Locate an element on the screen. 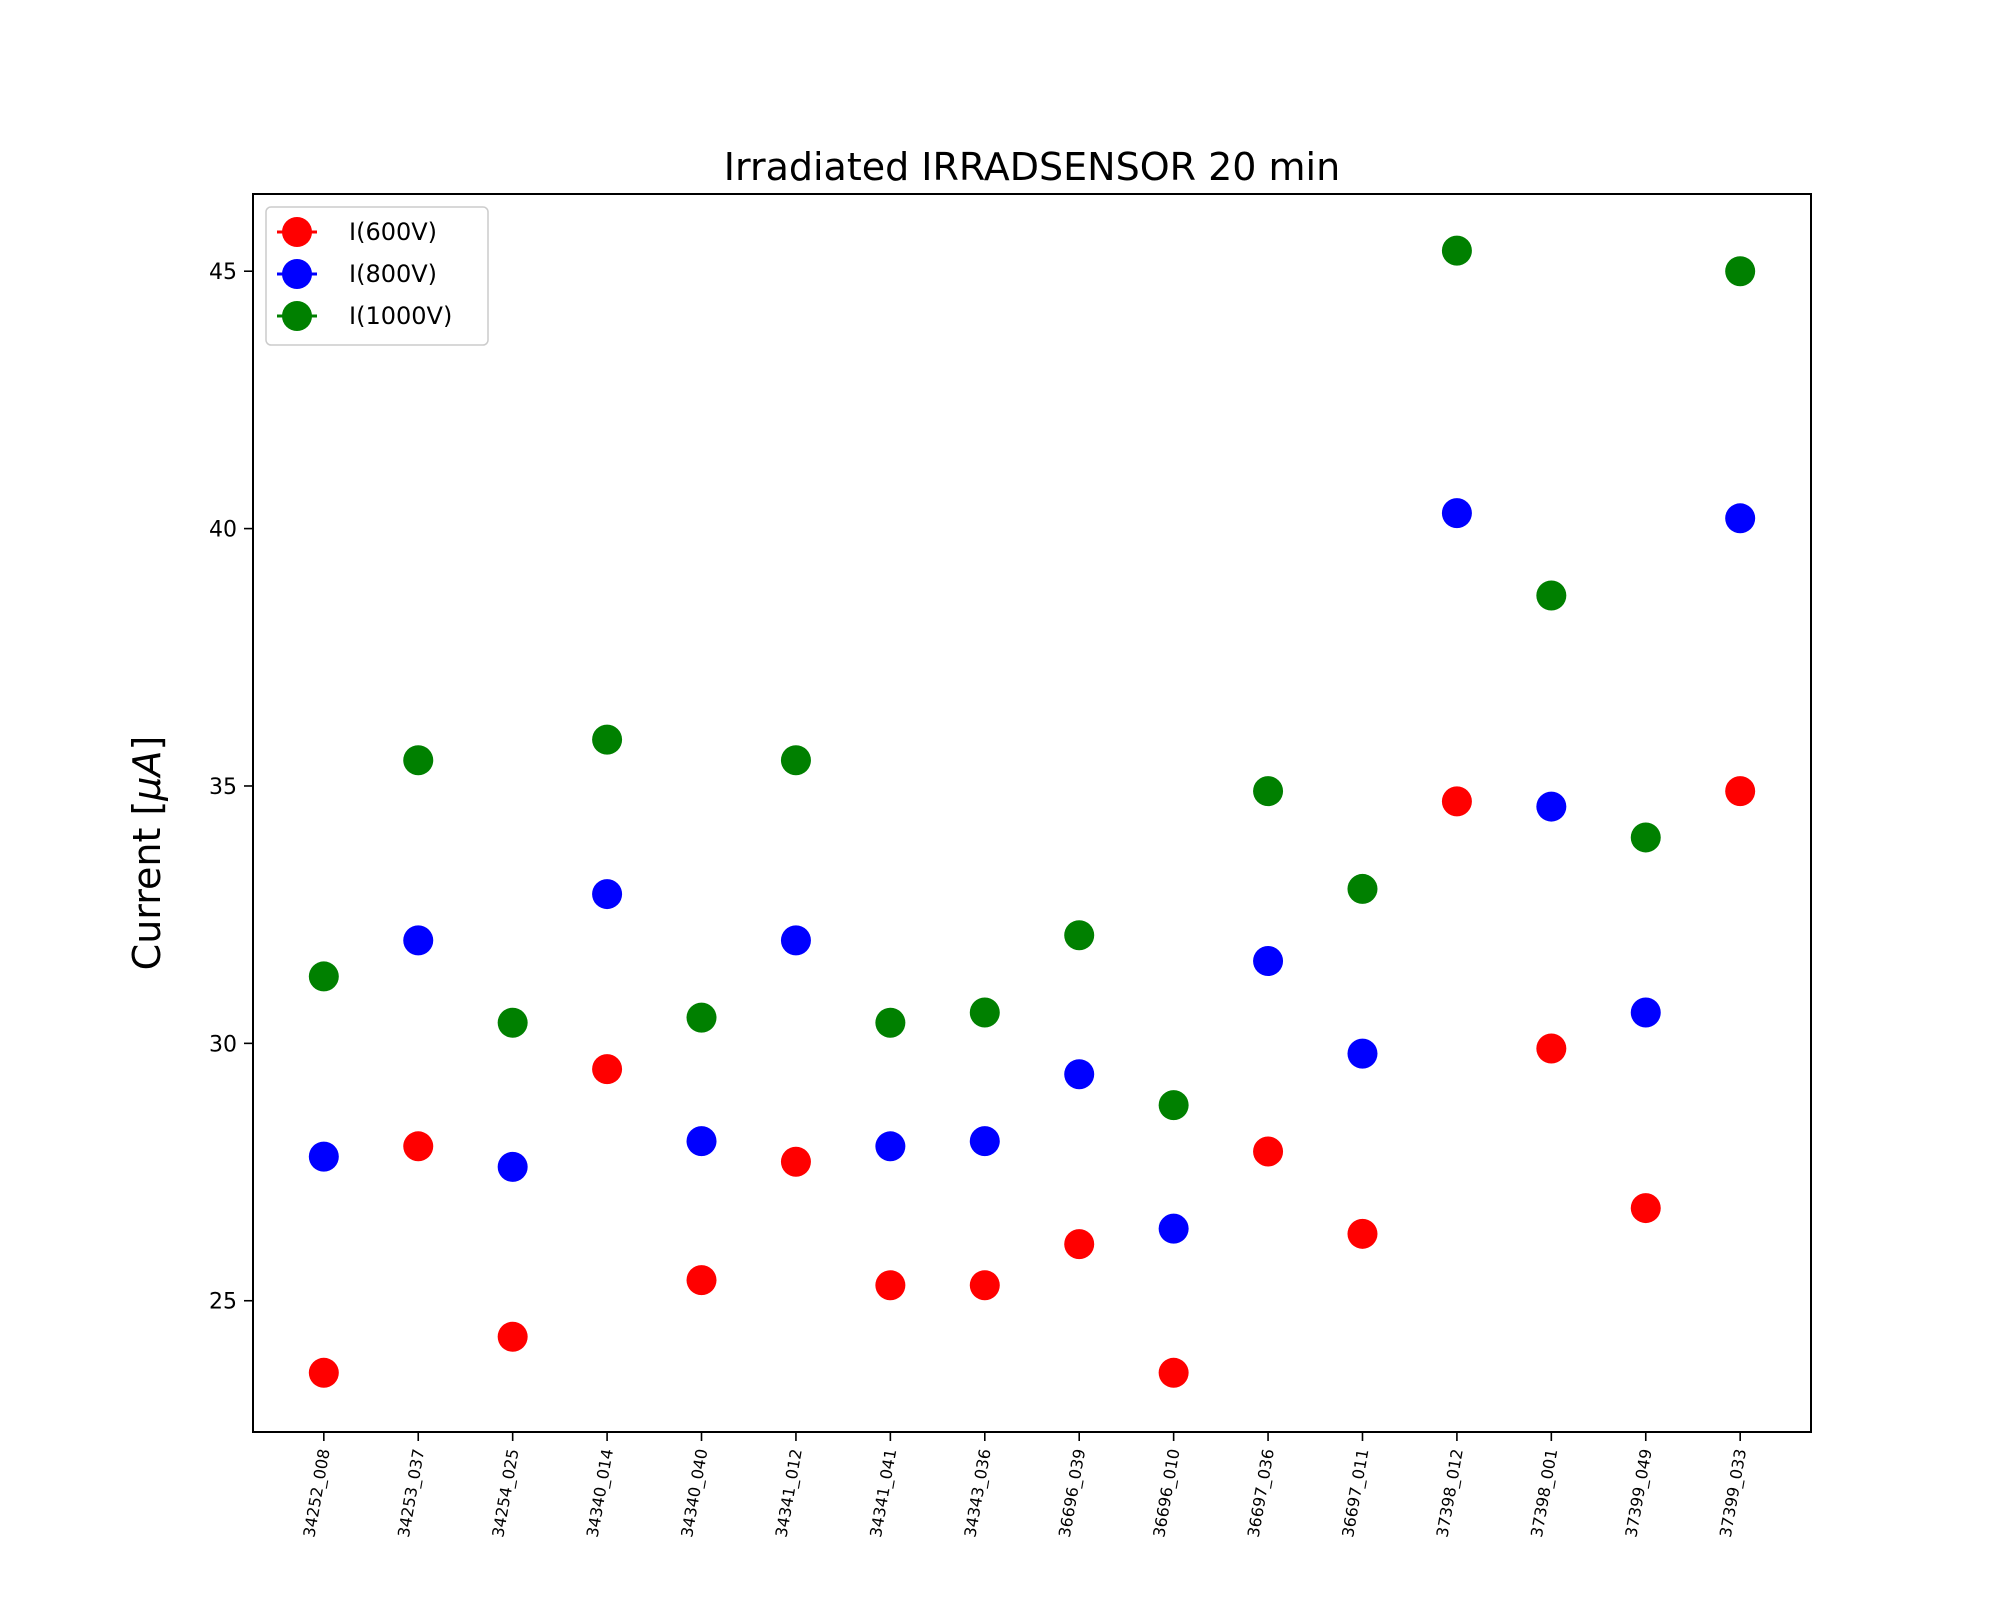 This screenshot has width=2000, height=1600. x-tick-label: 34254_025 is located at coordinates (505, 1493).